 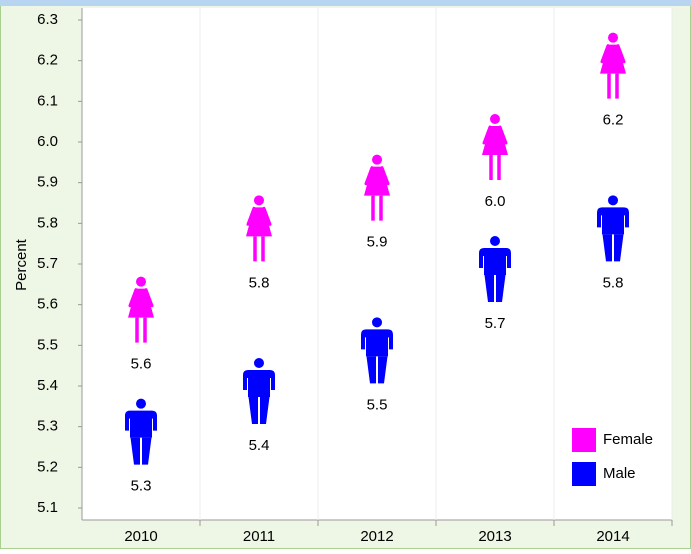 I want to click on x-tick-label: 2014, so click(x=612, y=536).